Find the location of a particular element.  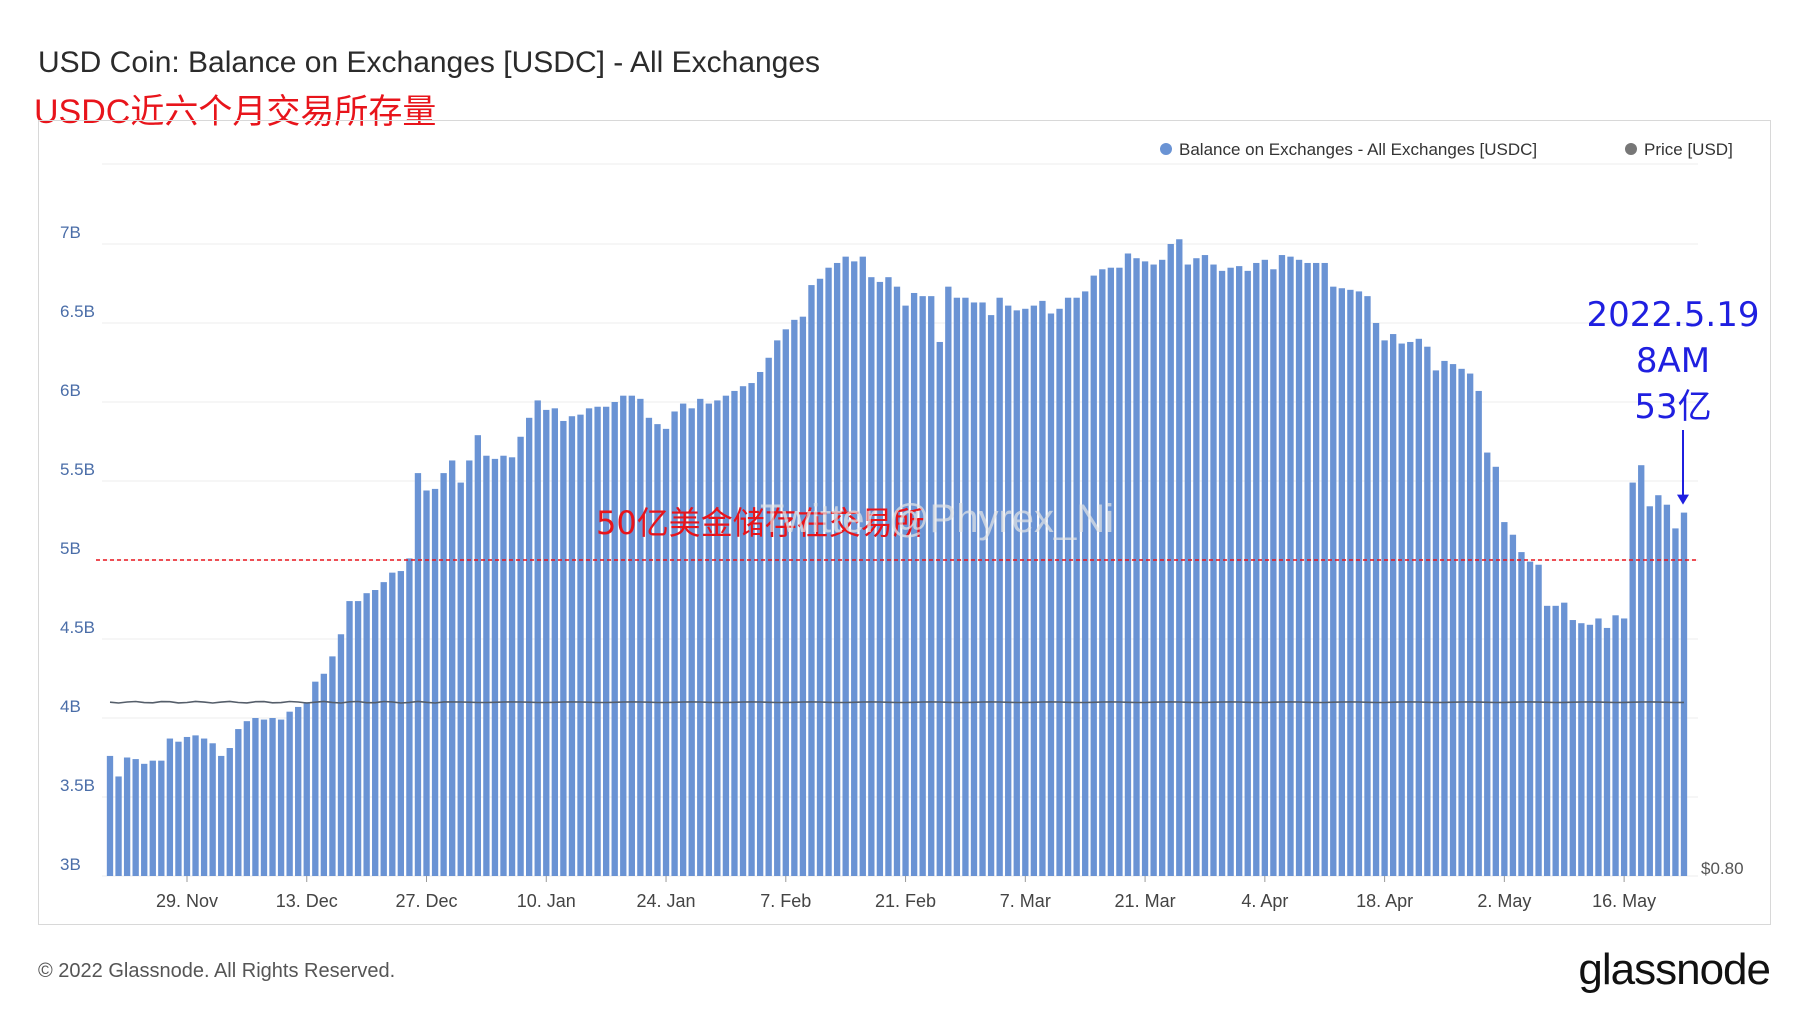

x-tick-label: 21. Feb is located at coordinates (905, 901).